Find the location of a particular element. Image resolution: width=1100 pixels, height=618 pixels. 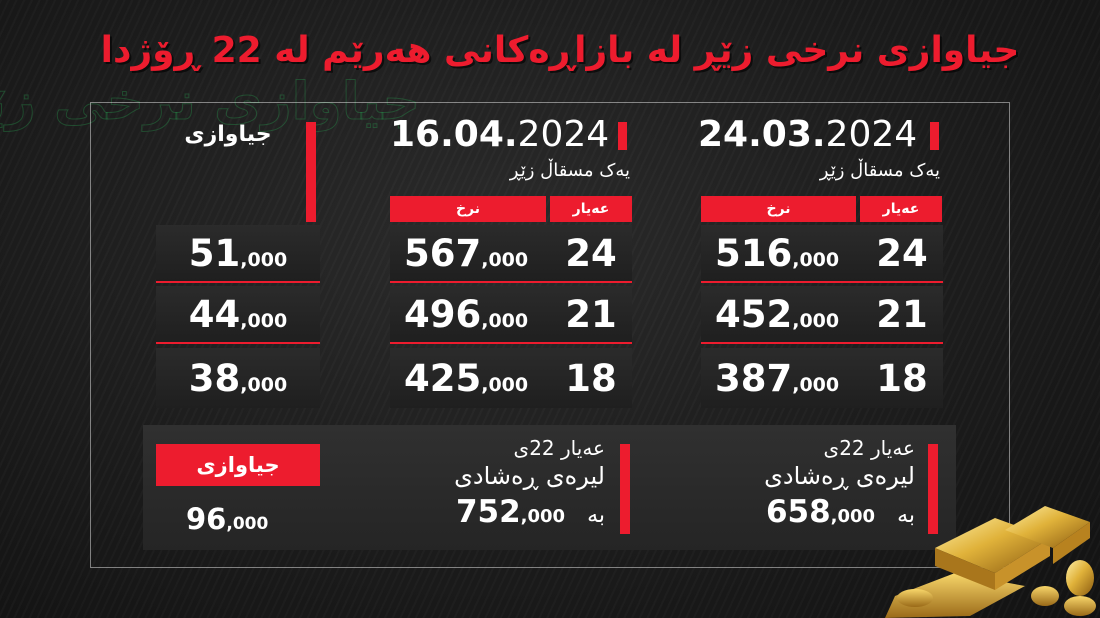

difference-row: 51,000 is located at coordinates (238, 254).